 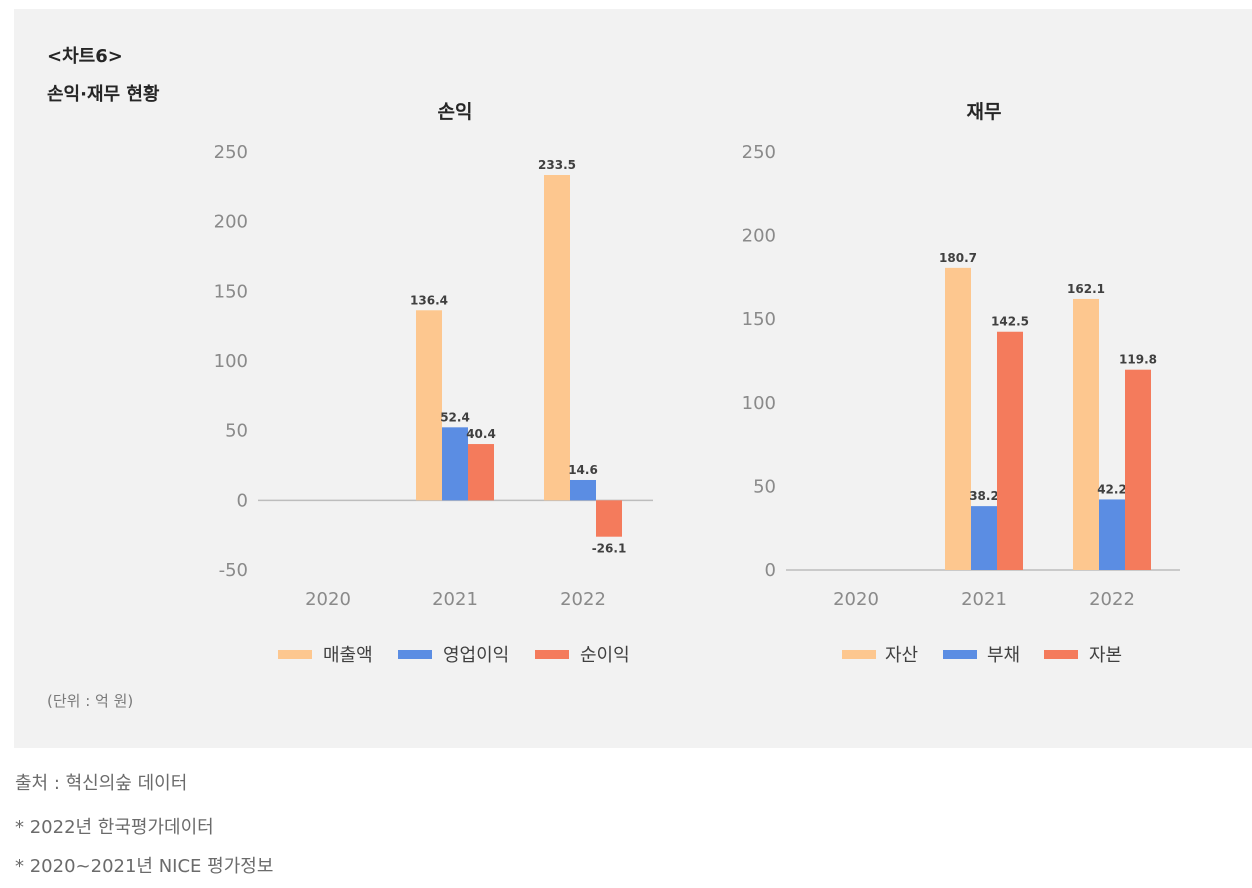 I want to click on data-label: 142.5, so click(x=1010, y=322).